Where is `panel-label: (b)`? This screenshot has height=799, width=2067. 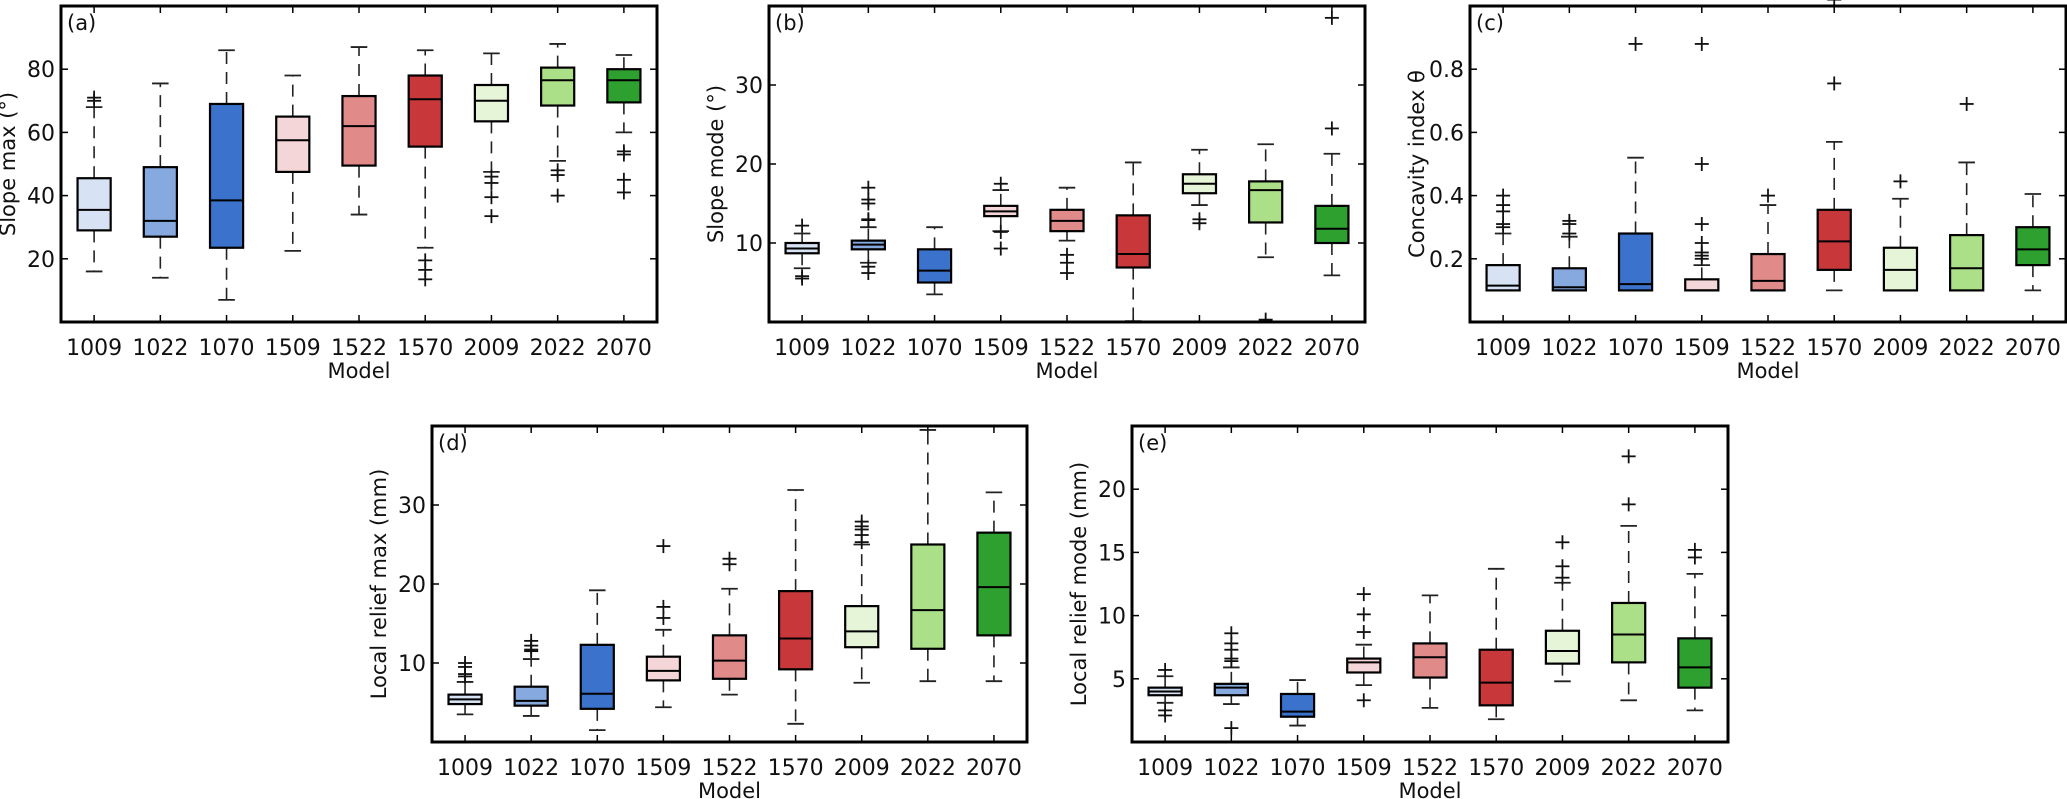 panel-label: (b) is located at coordinates (790, 23).